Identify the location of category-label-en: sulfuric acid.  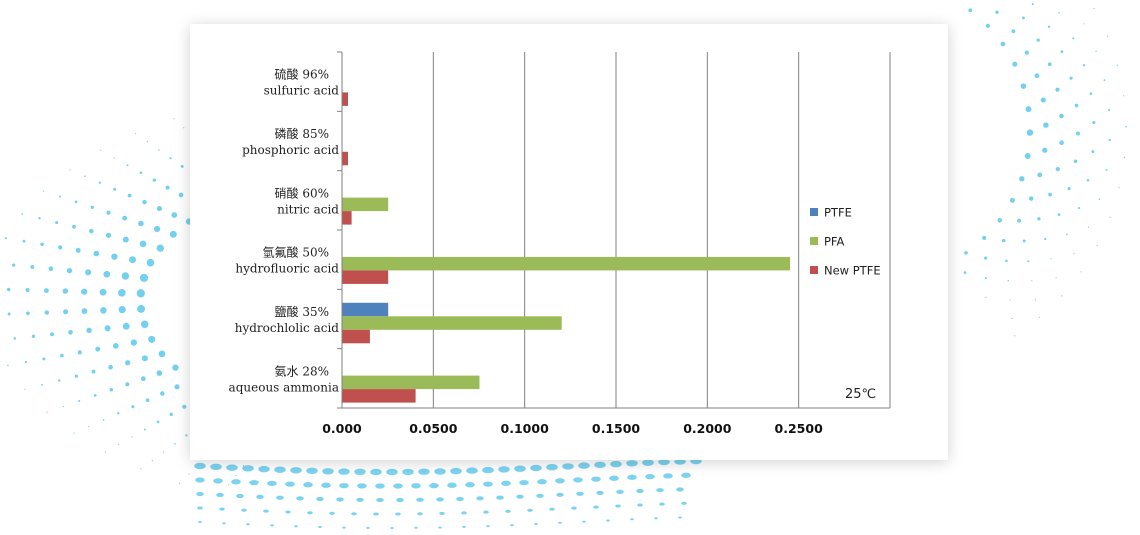
(302, 91).